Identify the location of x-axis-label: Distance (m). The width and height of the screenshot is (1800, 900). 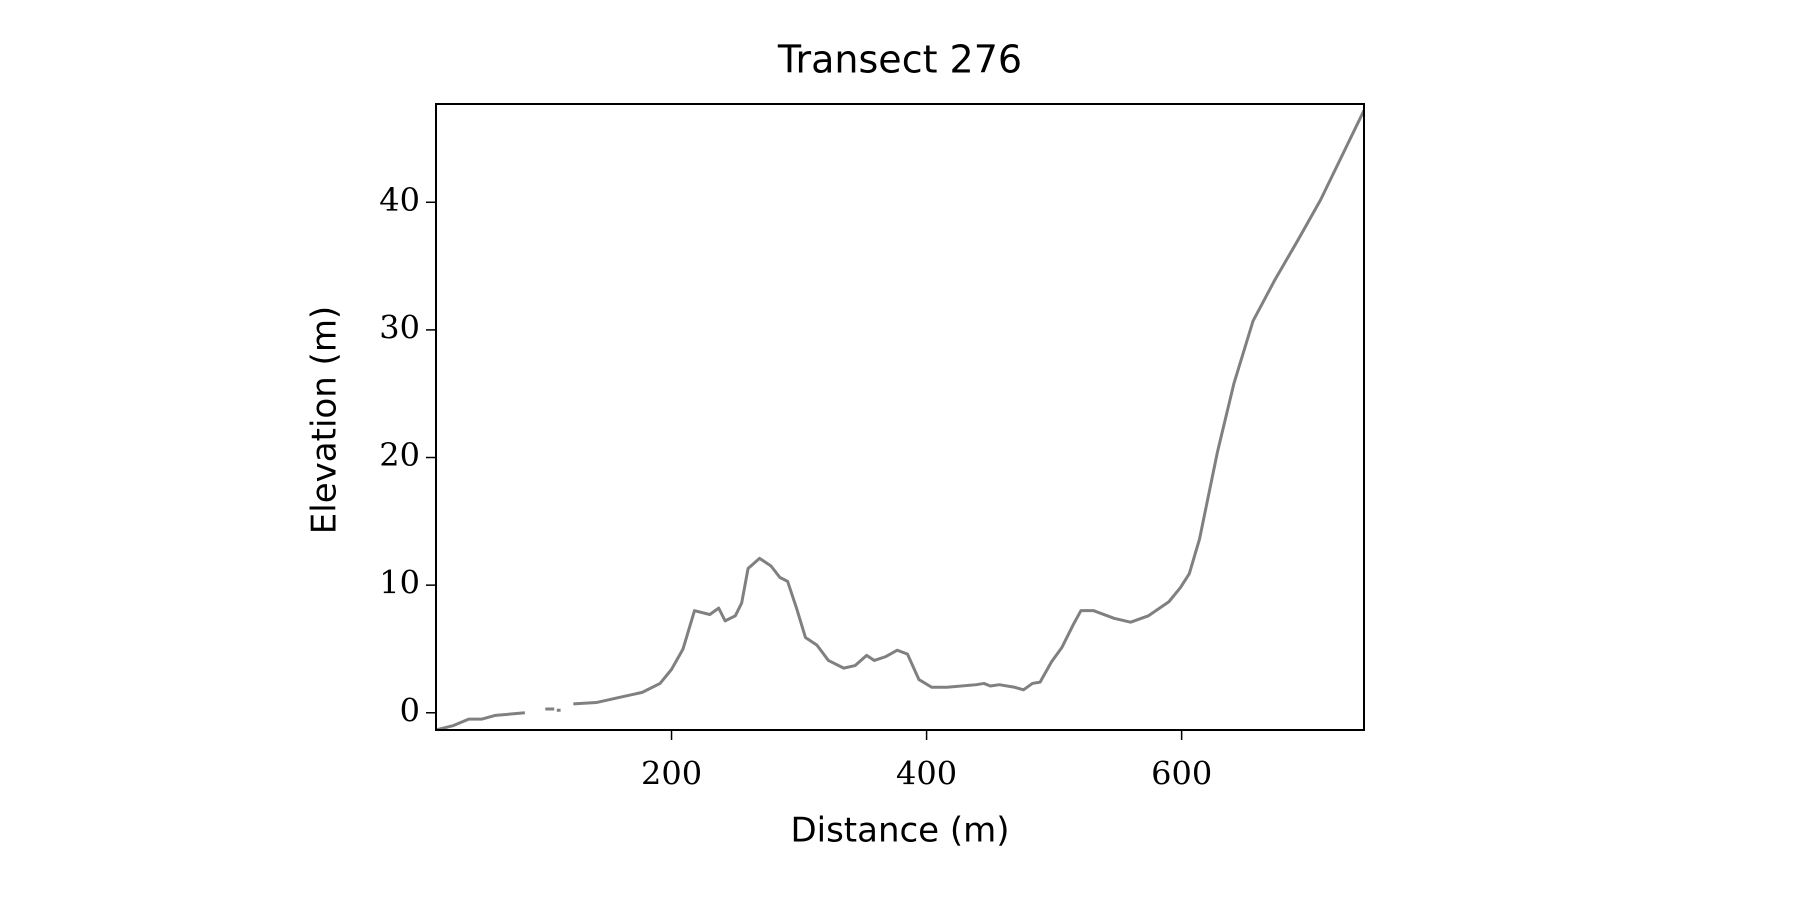
(899, 831).